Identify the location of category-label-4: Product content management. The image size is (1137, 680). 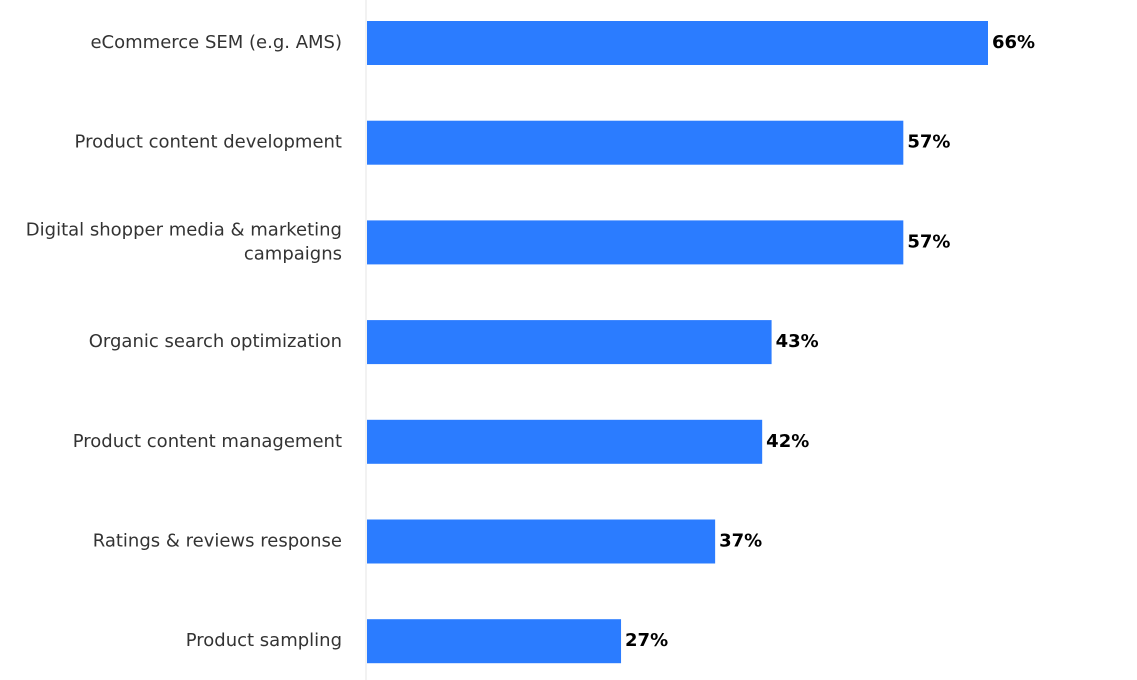
(207, 441).